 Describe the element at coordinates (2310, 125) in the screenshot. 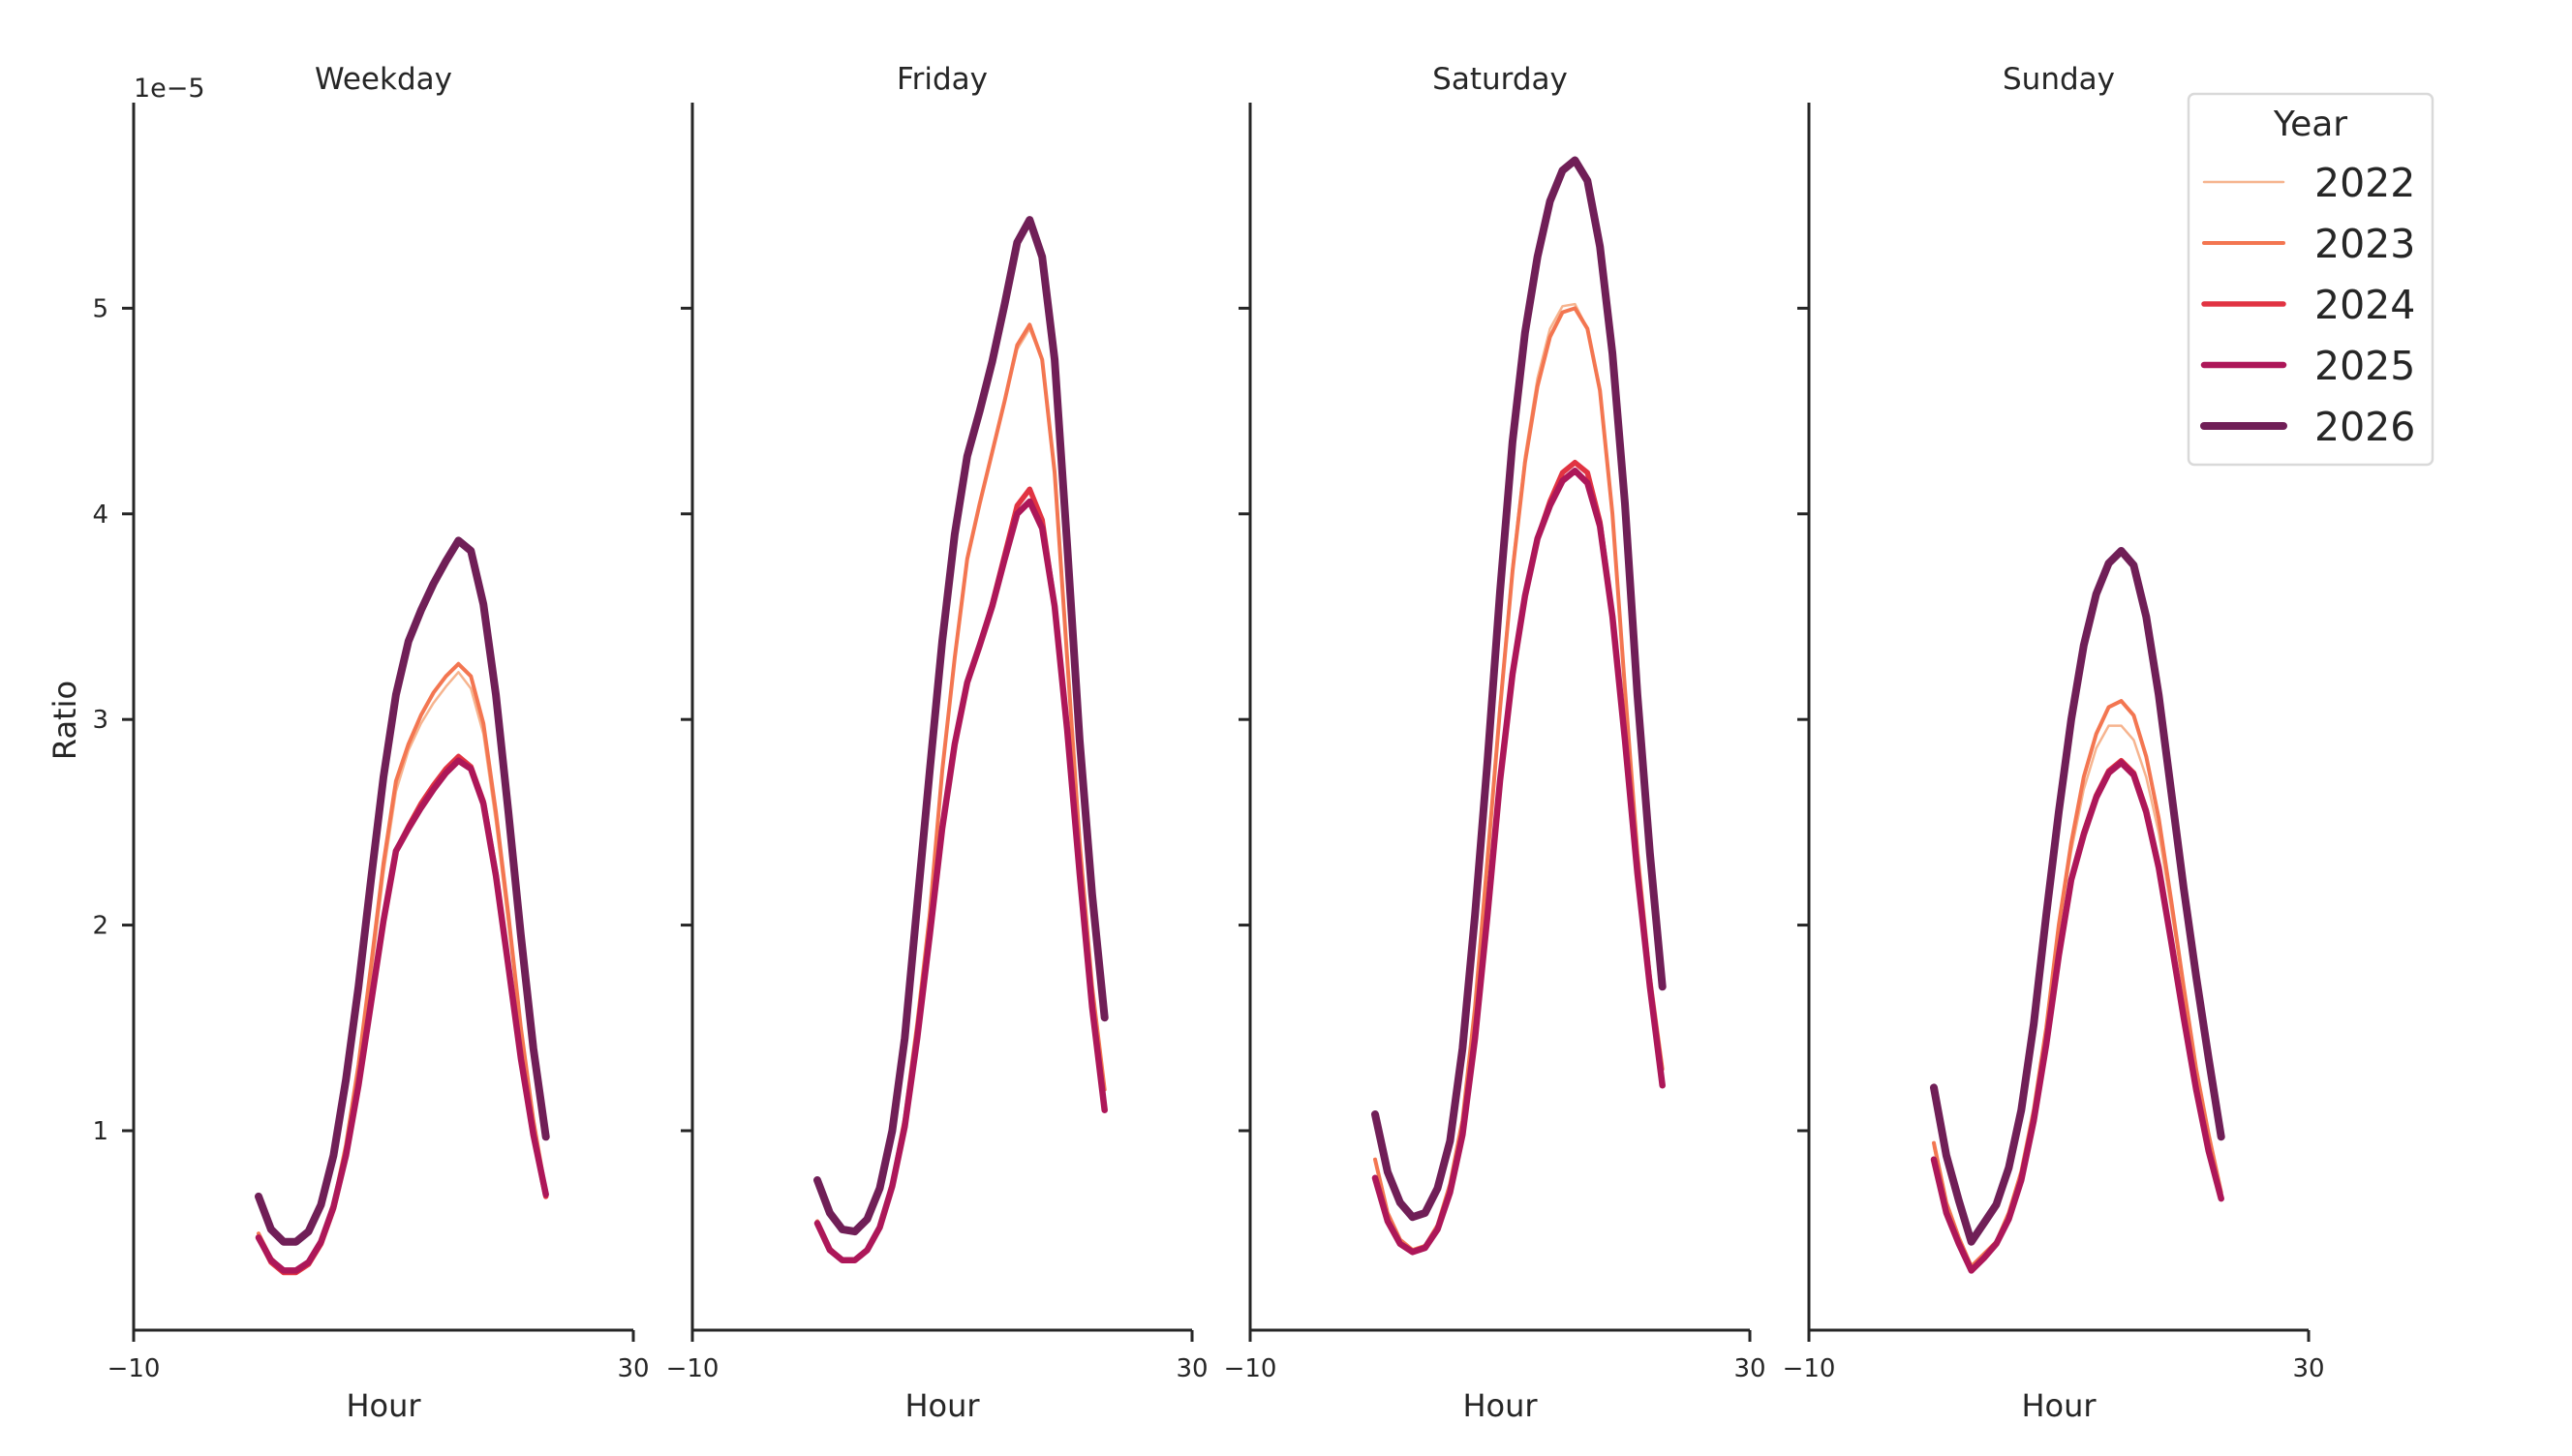

I see `legend-title: Year` at that location.